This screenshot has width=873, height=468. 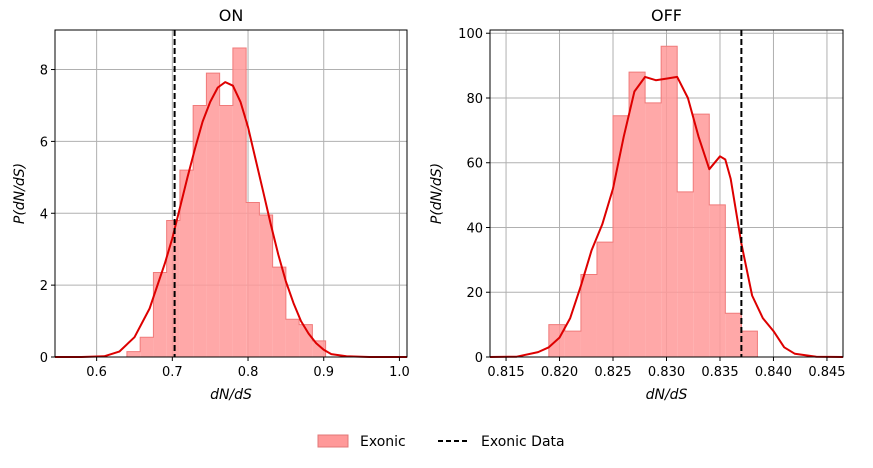 I want to click on y-tick-label: 80, so click(x=474, y=99).